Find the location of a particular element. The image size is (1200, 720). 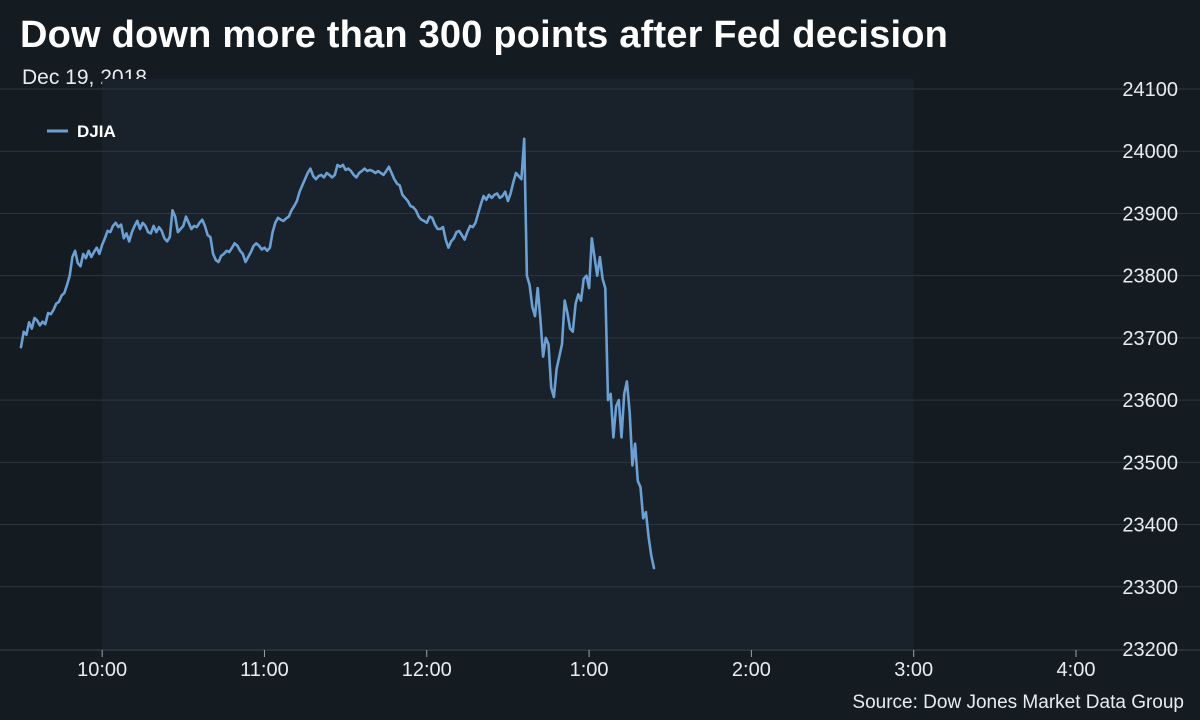

y-tick-label: 23600 is located at coordinates (1150, 401).